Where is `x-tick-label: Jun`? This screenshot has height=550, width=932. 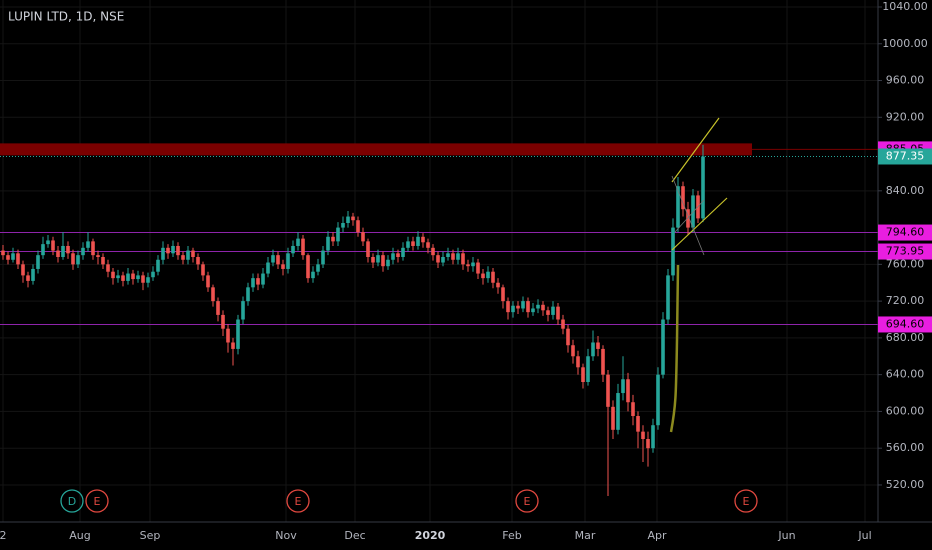 x-tick-label: Jun is located at coordinates (786, 535).